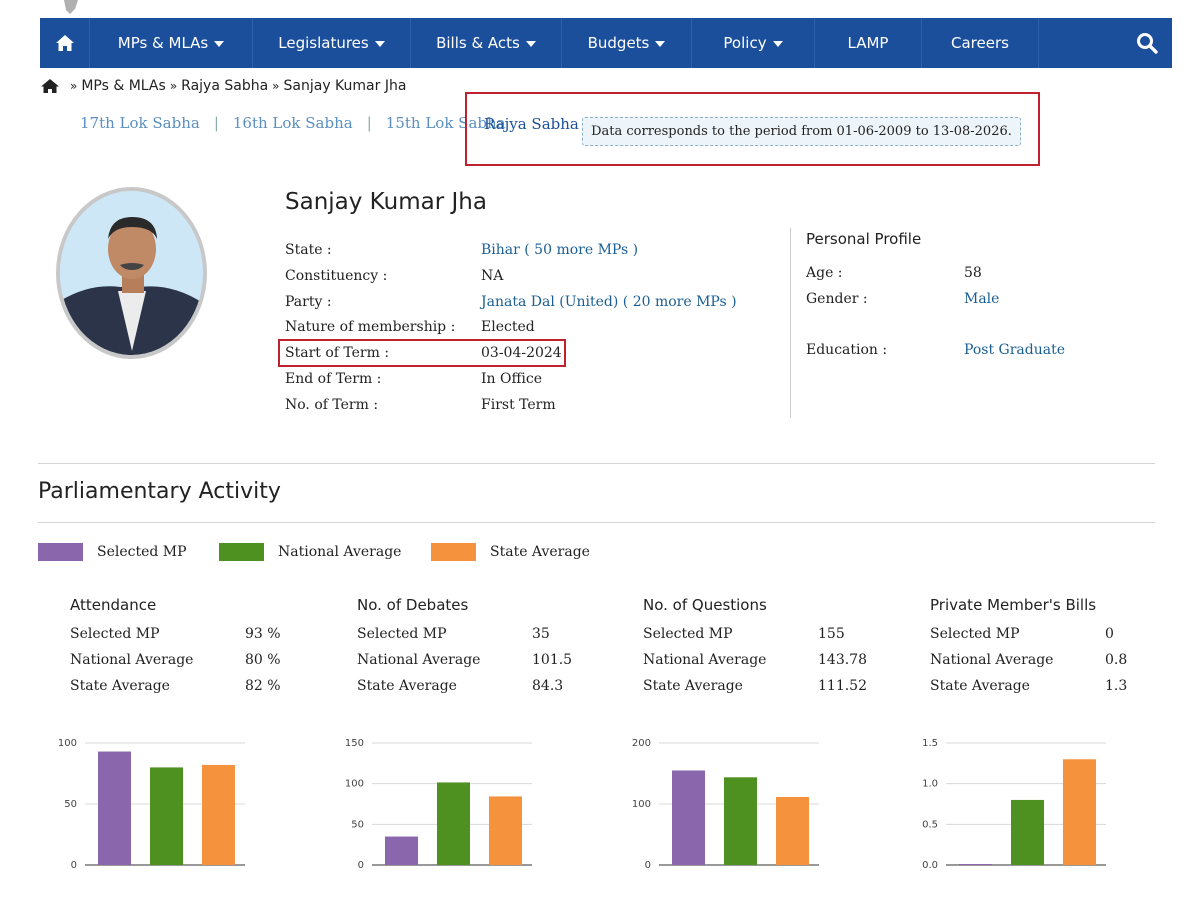 This screenshot has height=914, width=1200. What do you see at coordinates (357, 824) in the screenshot?
I see `y-tick-label: 50` at bounding box center [357, 824].